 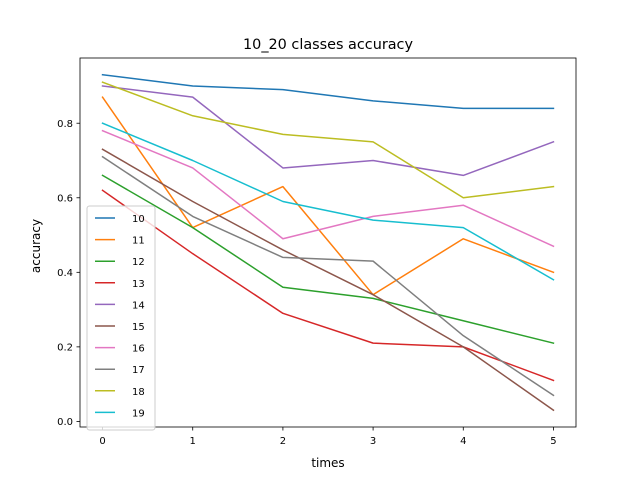 I want to click on legend-label-17: 17, so click(x=138, y=370).